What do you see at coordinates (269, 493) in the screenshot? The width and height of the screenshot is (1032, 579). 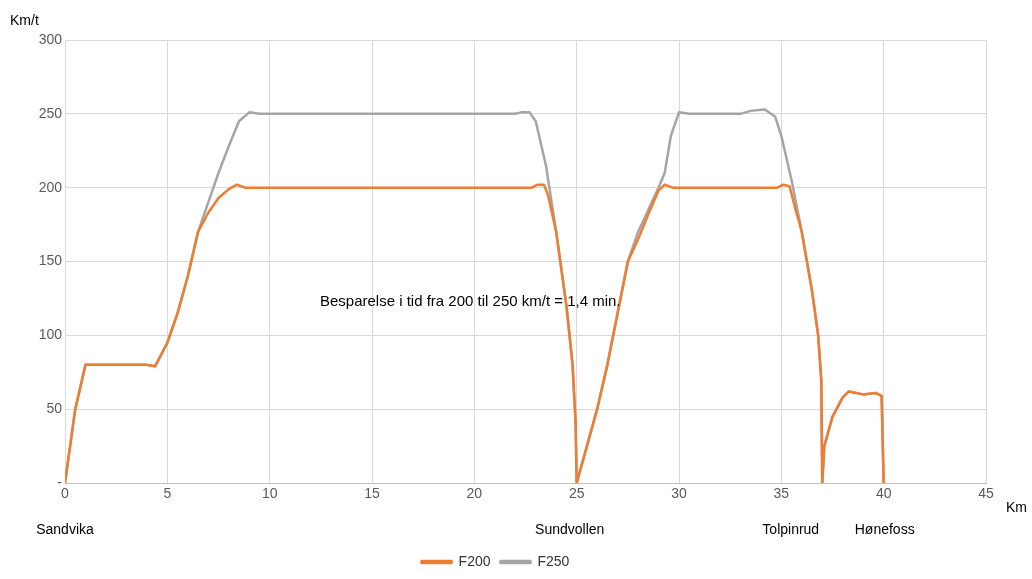 I see `x-tick-label: 10` at bounding box center [269, 493].